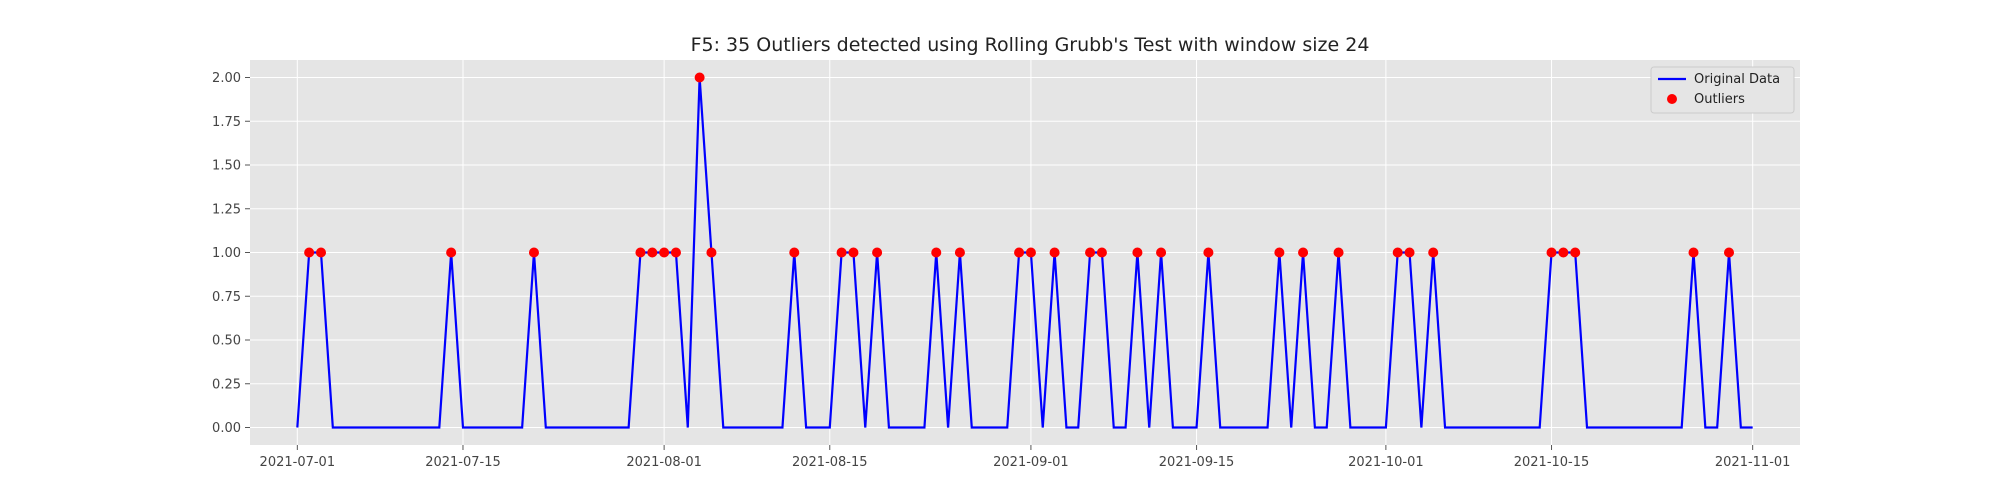 The width and height of the screenshot is (2000, 500). Describe the element at coordinates (1753, 462) in the screenshot. I see `x-tick-label: 2021-11-01` at that location.